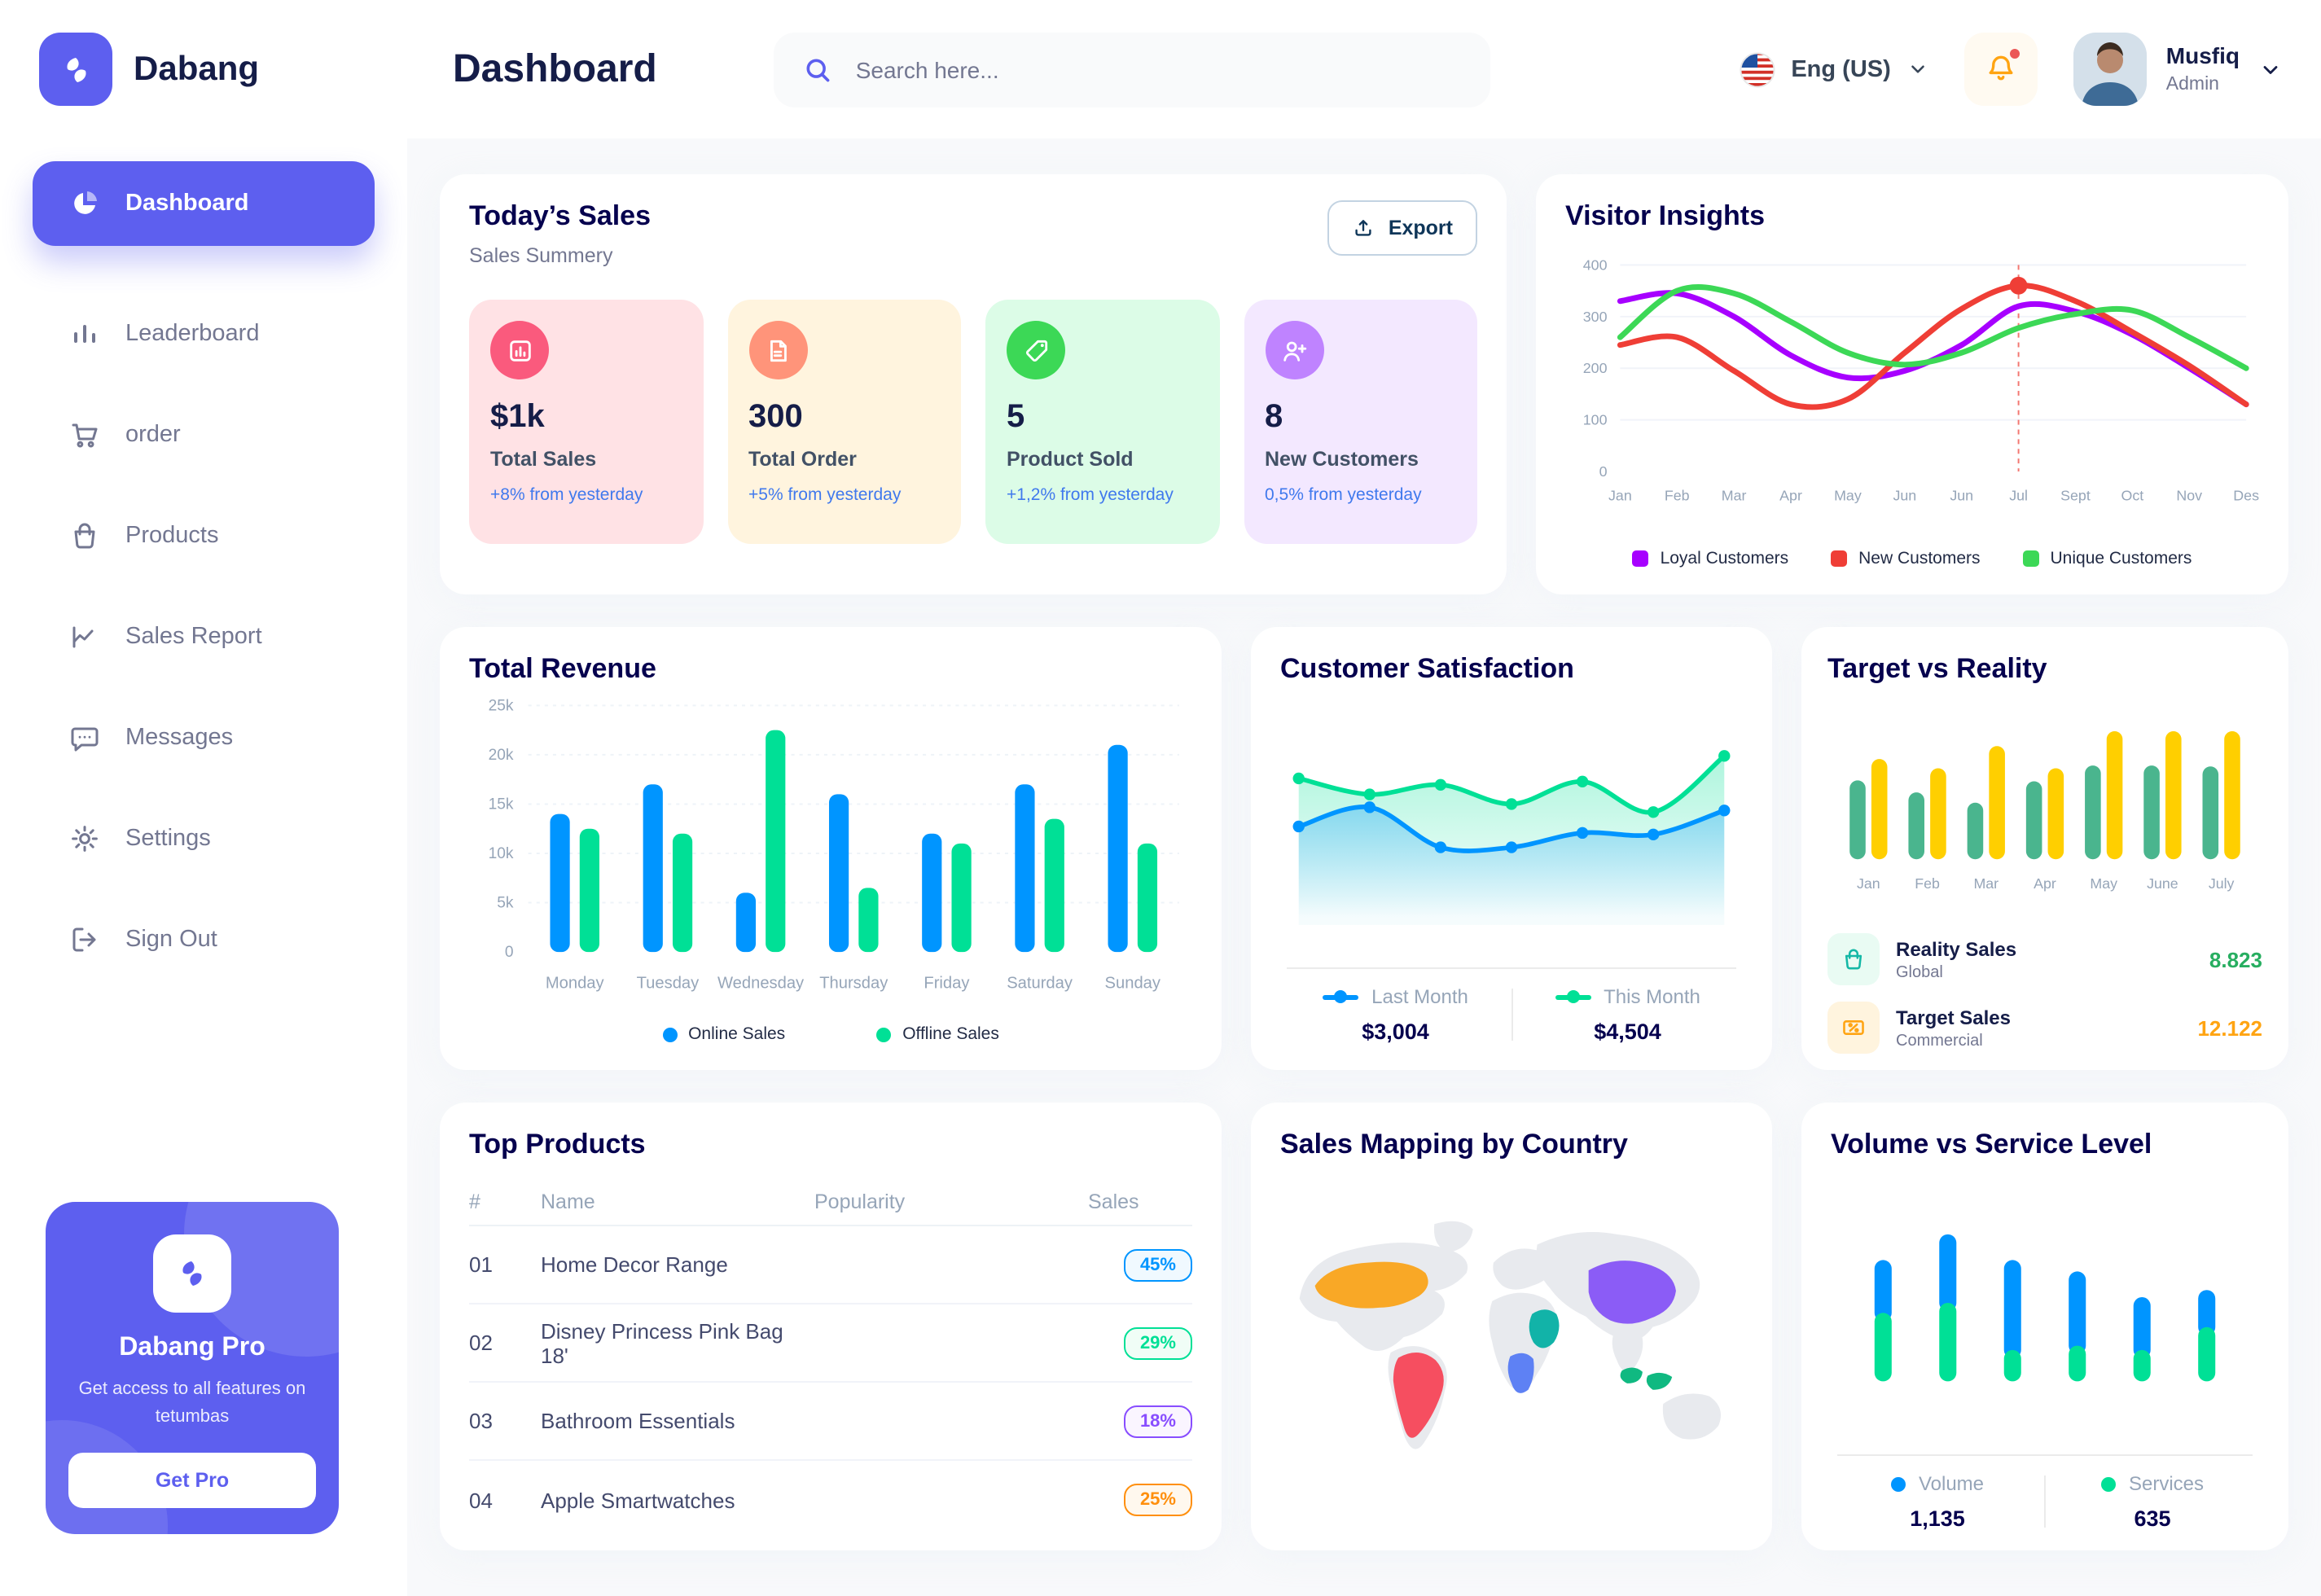 This screenshot has height=1596, width=2321. Describe the element at coordinates (505, 903) in the screenshot. I see `svg-text: 5k` at that location.